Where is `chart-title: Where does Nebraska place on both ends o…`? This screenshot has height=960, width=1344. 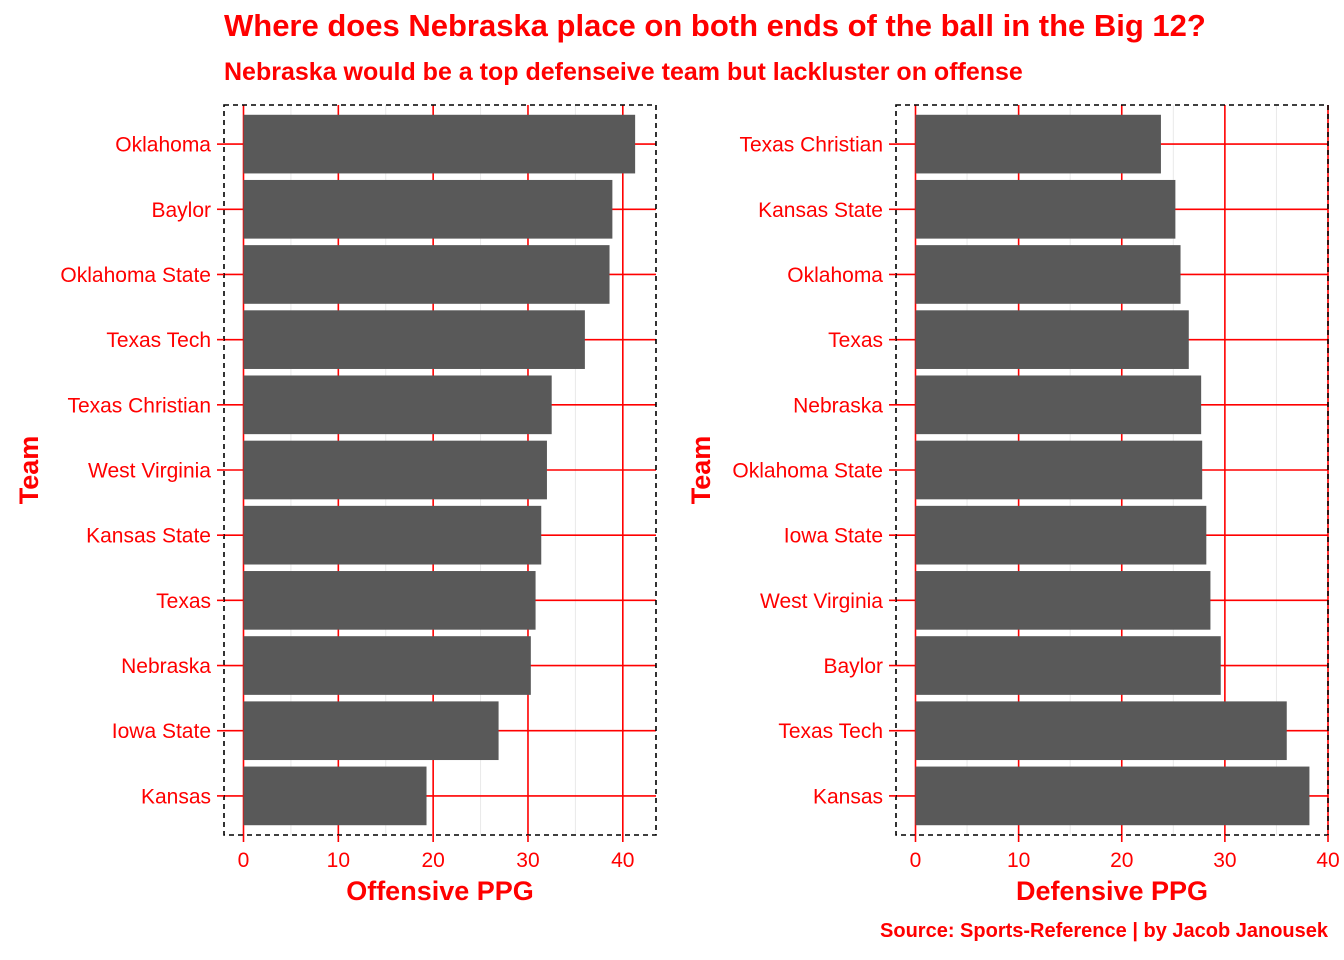 chart-title: Where does Nebraska place on both ends o… is located at coordinates (715, 25).